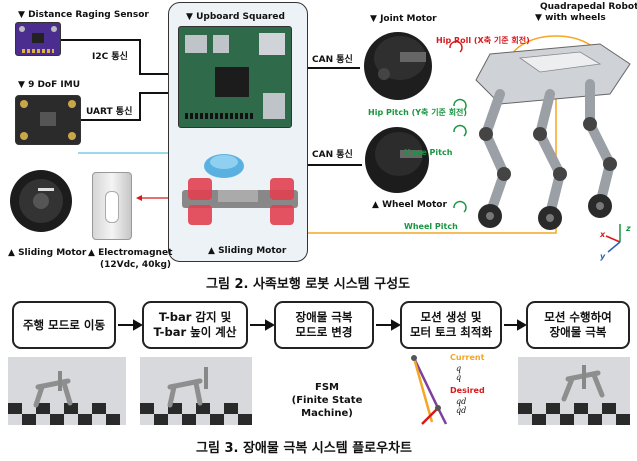  I want to click on figure-2-caption: 그림 2. 사족보행 로봇 시스템 구성도, so click(308, 284).